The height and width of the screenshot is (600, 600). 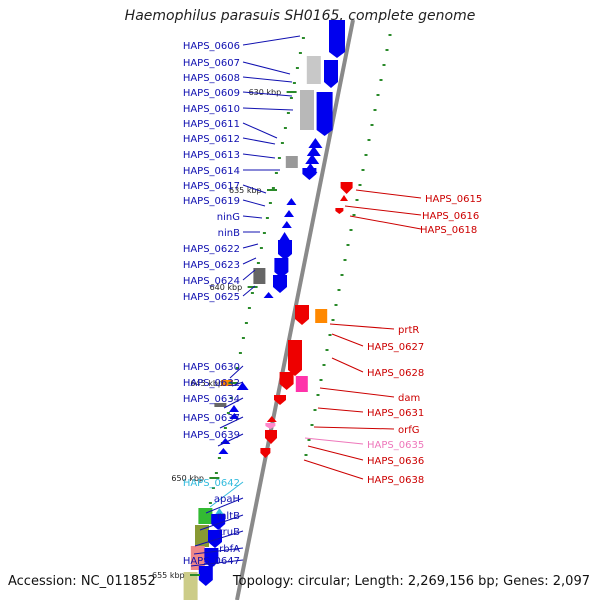 What do you see at coordinates (211, 297) in the screenshot?
I see `gene-label-left: HAPS_0625` at bounding box center [211, 297].